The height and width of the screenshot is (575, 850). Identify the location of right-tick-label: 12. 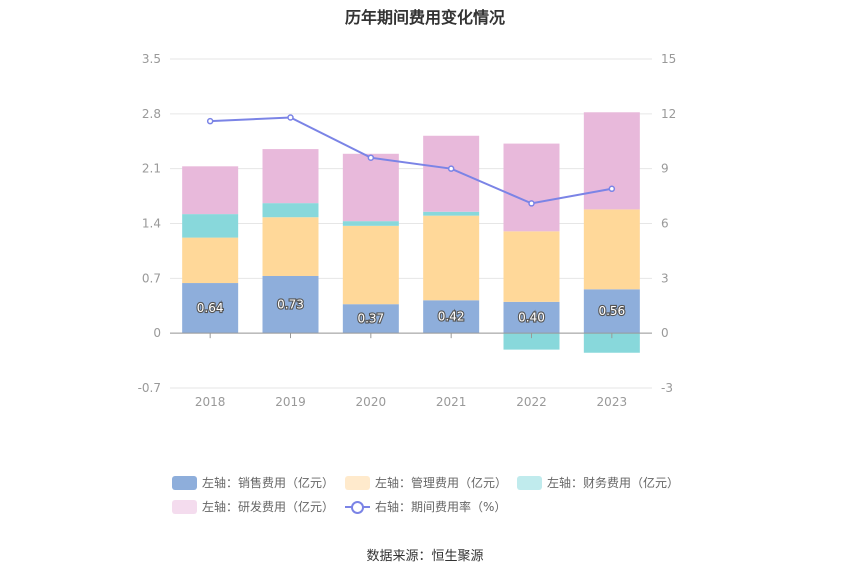
(668, 114).